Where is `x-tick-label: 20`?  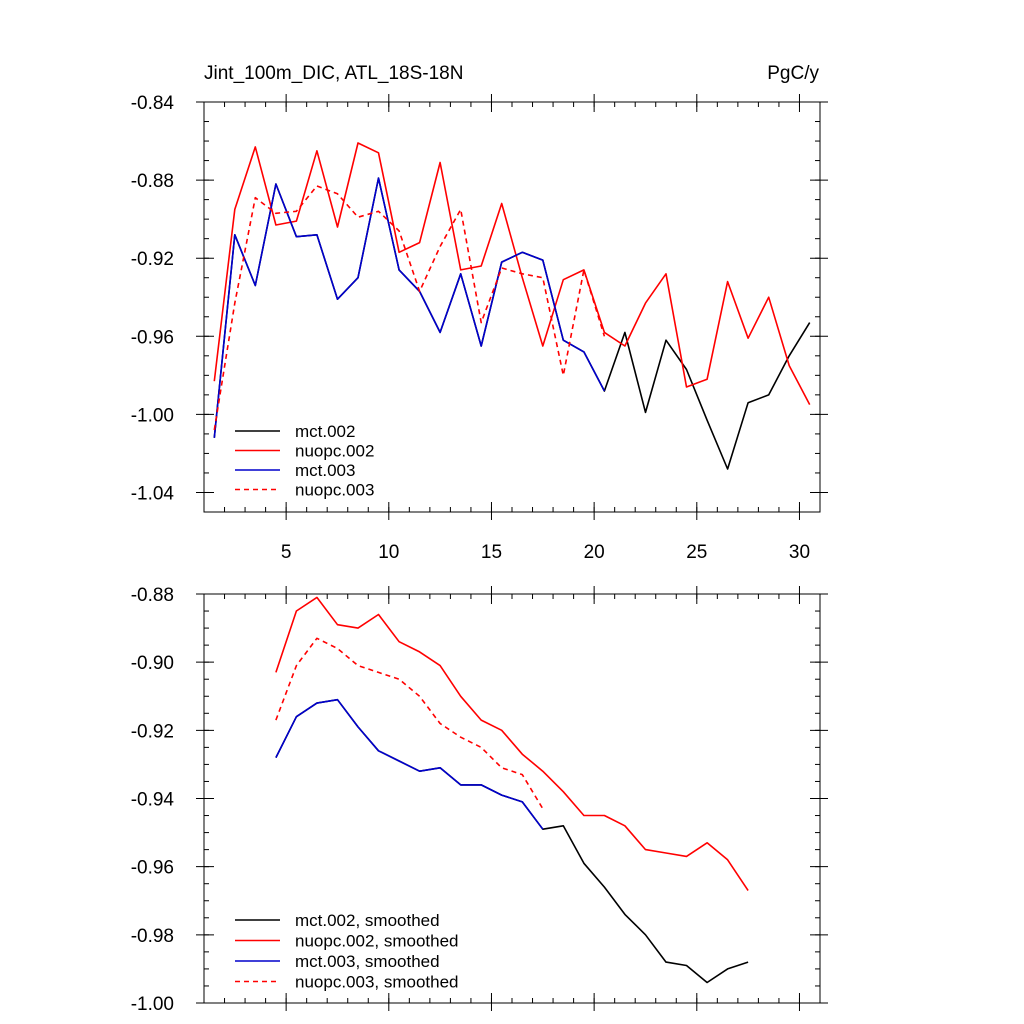
x-tick-label: 20 is located at coordinates (594, 552).